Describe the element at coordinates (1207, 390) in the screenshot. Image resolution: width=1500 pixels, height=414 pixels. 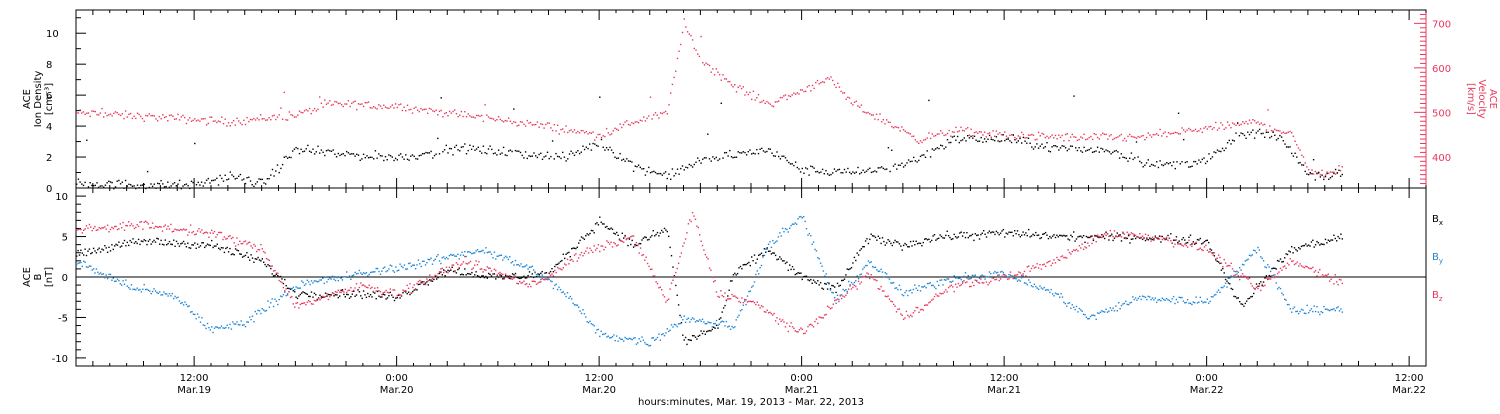
I see `date-tick-label: Mar.22` at that location.